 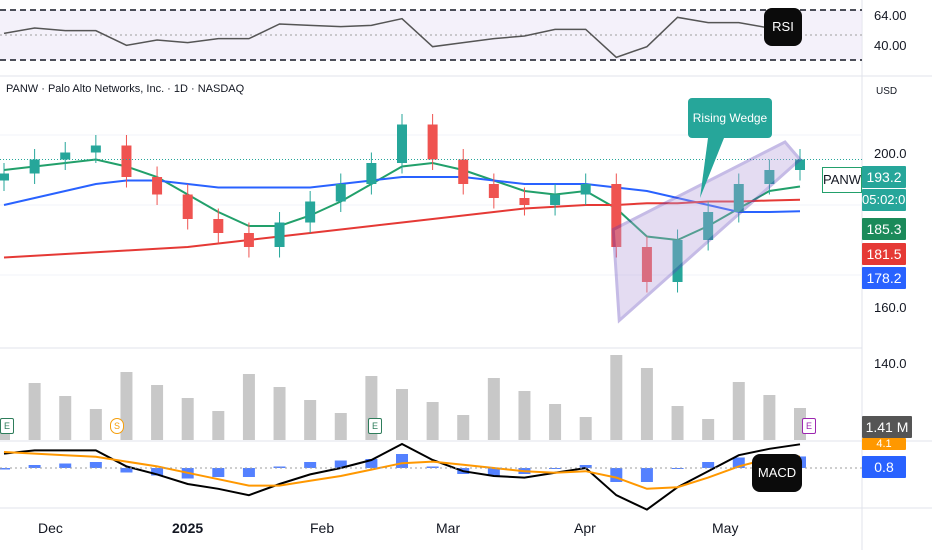 What do you see at coordinates (884, 229) in the screenshot?
I see `ema-tag: 185.3` at bounding box center [884, 229].